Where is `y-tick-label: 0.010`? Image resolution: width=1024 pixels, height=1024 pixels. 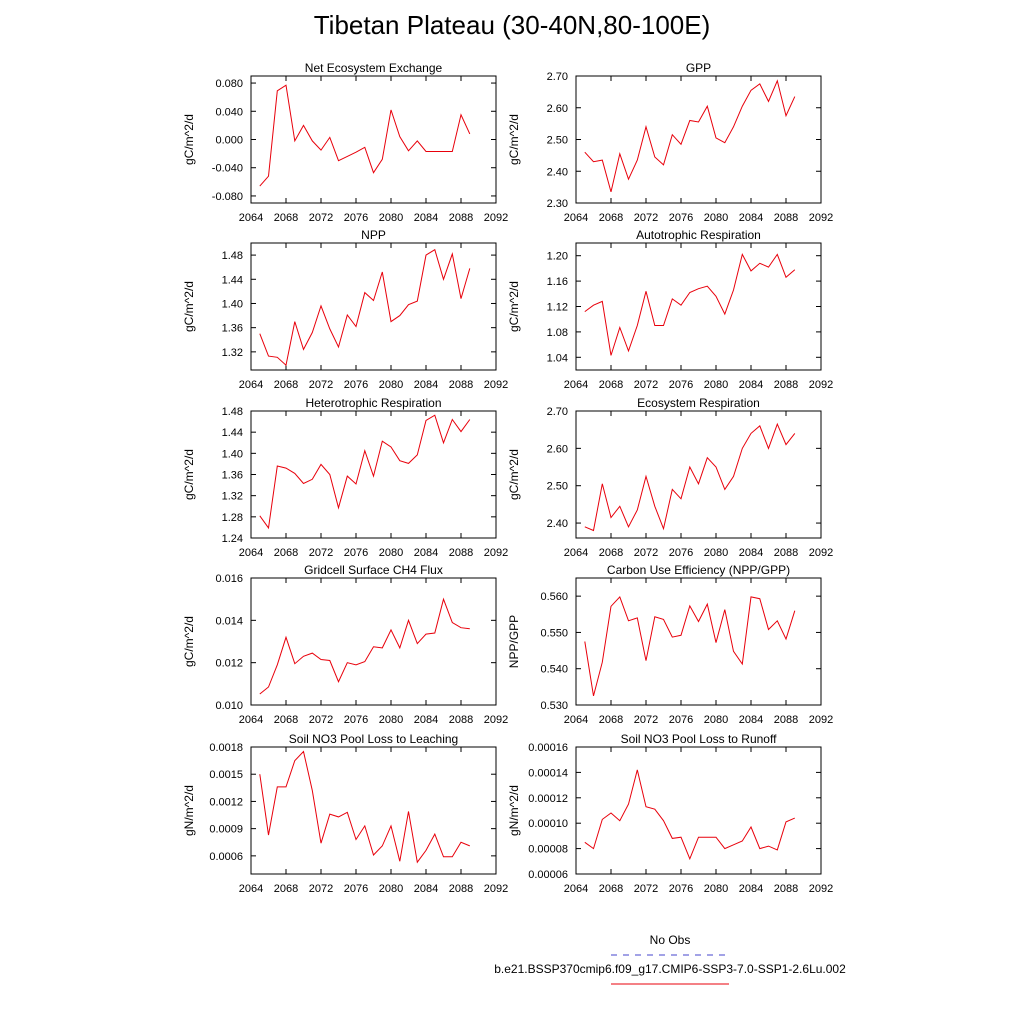 y-tick-label: 0.010 is located at coordinates (229, 706).